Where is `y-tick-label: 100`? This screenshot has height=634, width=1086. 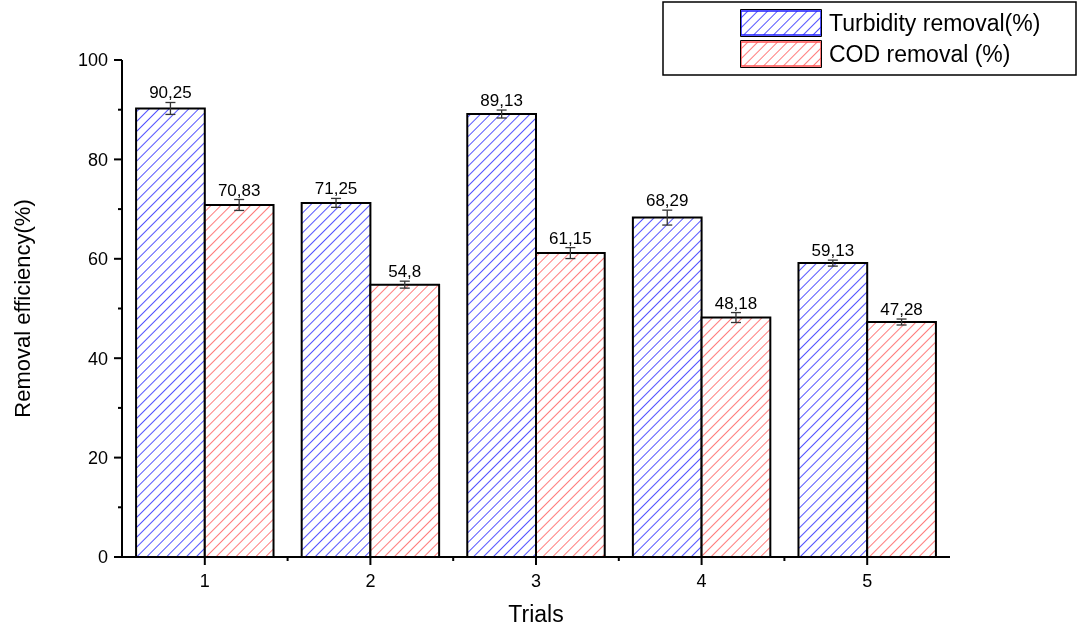 y-tick-label: 100 is located at coordinates (92, 60).